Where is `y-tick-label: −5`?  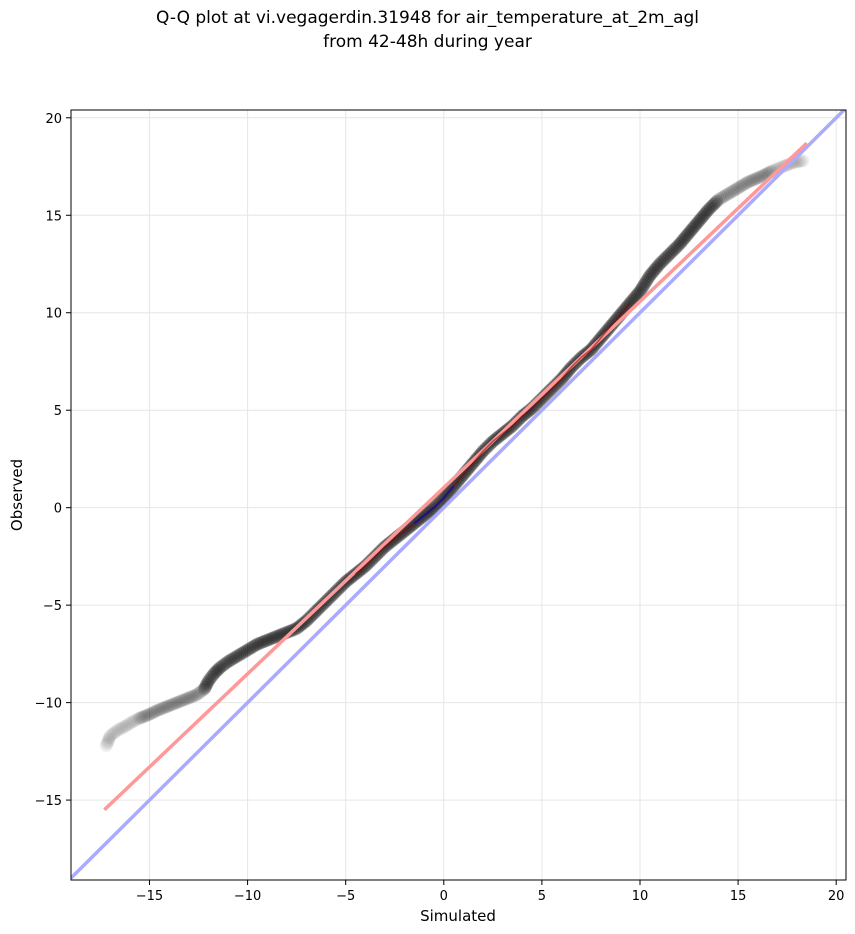 y-tick-label: −5 is located at coordinates (52, 606).